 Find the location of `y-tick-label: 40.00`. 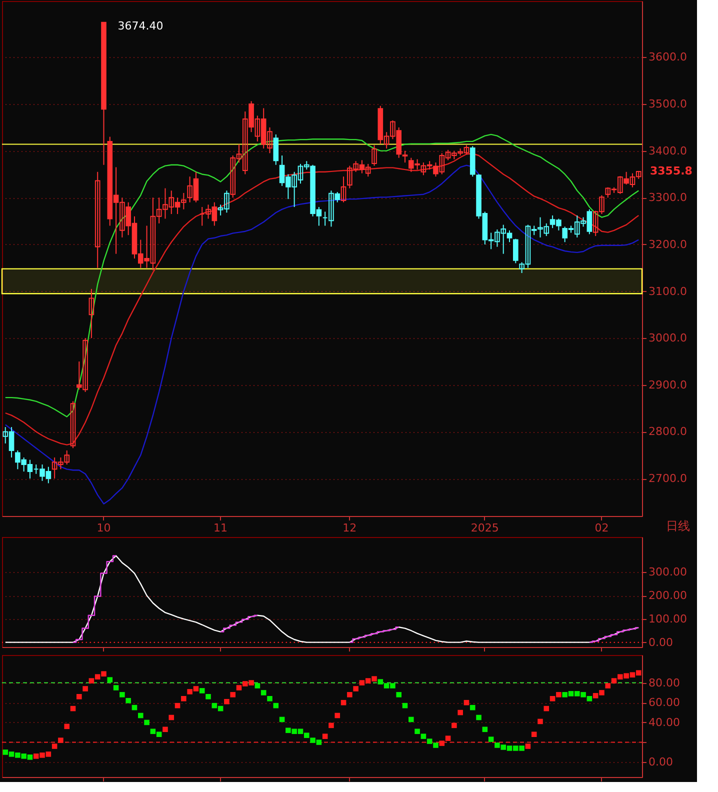

y-tick-label: 40.00 is located at coordinates (664, 722).